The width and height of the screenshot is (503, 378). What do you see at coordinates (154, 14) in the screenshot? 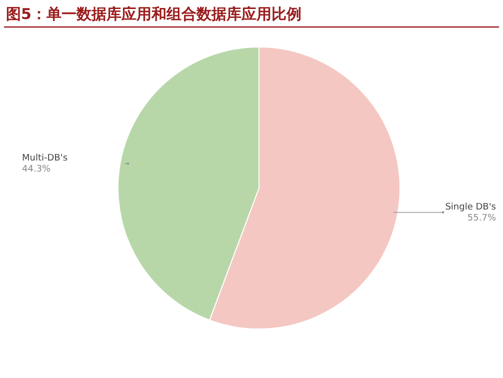
I see `chart-title: 图5：单一数据库应用和组合数据库应用比例` at bounding box center [154, 14].